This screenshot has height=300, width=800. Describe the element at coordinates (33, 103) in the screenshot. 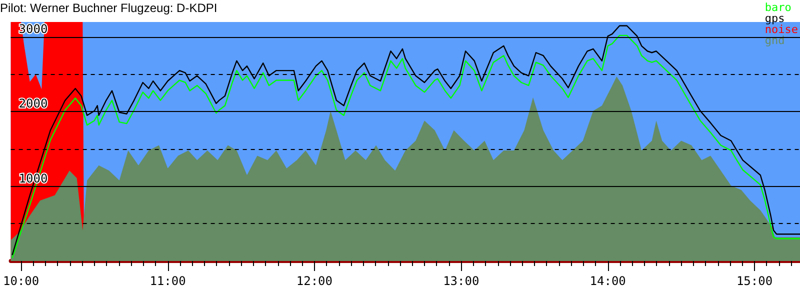

I see `y-tick-label: 2000` at that location.